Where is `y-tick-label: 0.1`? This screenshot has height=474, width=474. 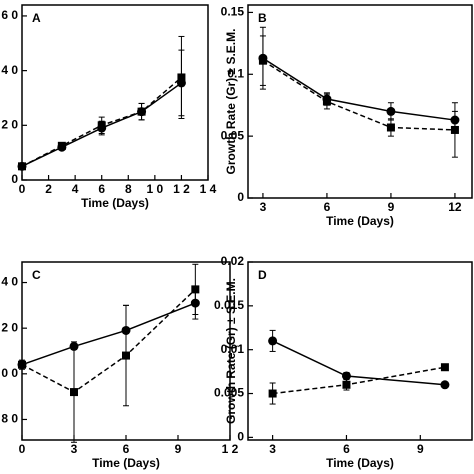 y-tick-label: 0.1 is located at coordinates (235, 73).